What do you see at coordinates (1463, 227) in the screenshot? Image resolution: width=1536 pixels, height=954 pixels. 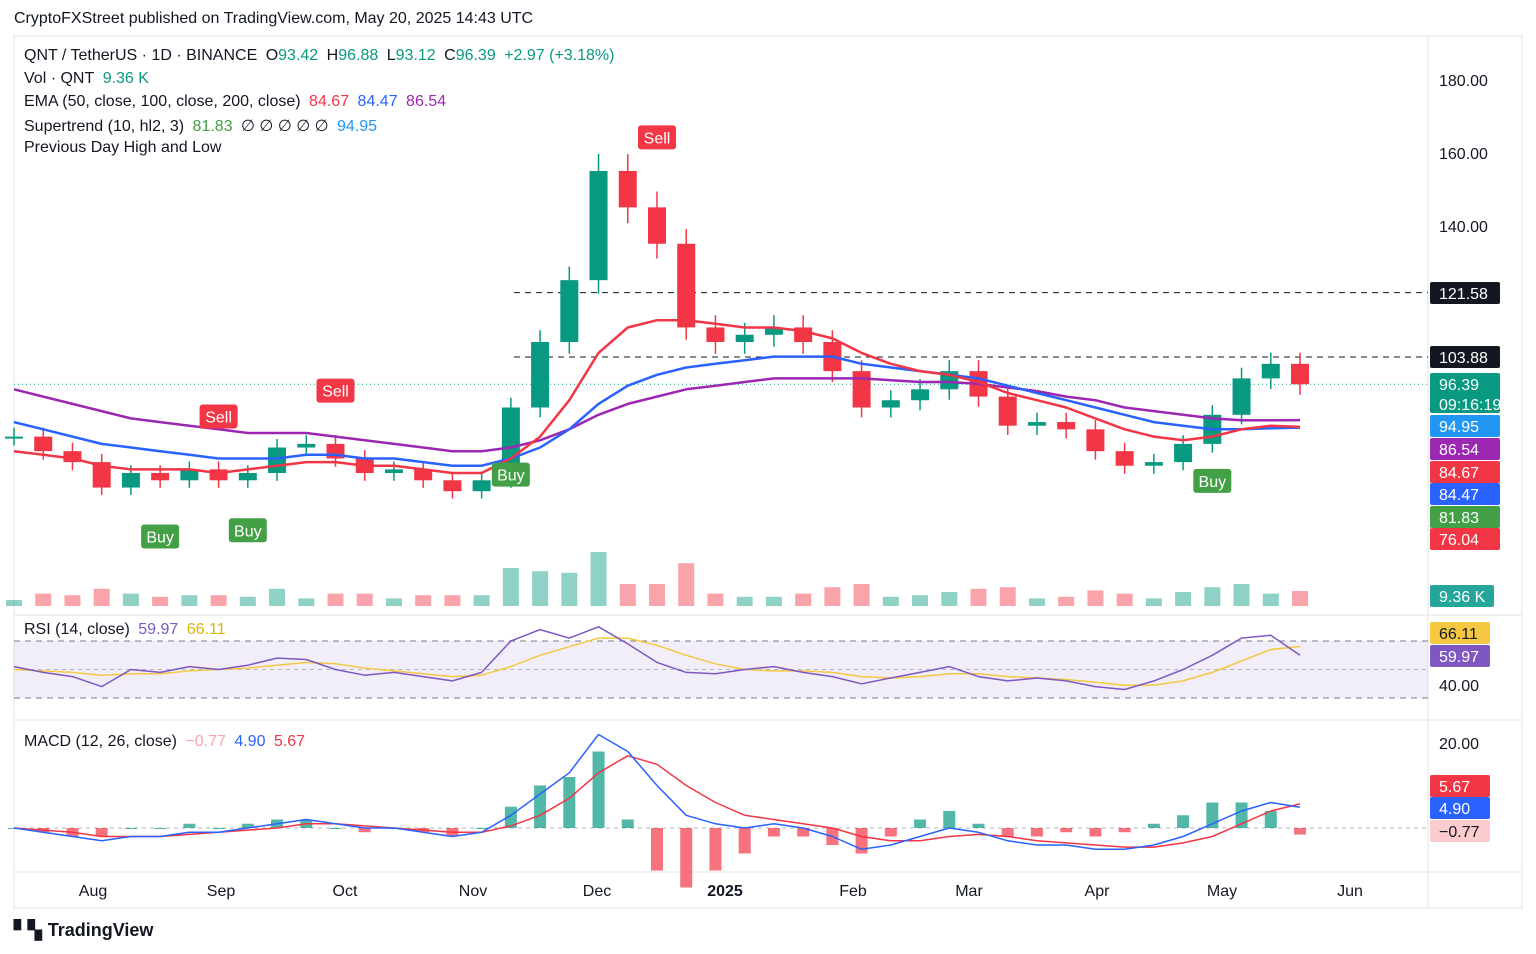 I see `price-axis-tick: 140.00` at bounding box center [1463, 227].